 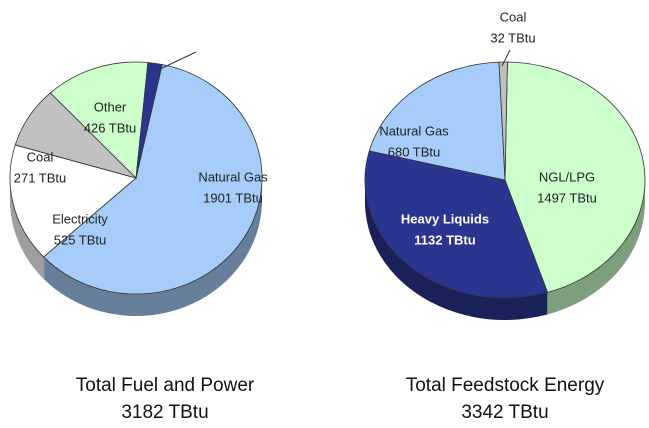 I want to click on slice-label: Fuel Oil/LPG, so click(x=205, y=20).